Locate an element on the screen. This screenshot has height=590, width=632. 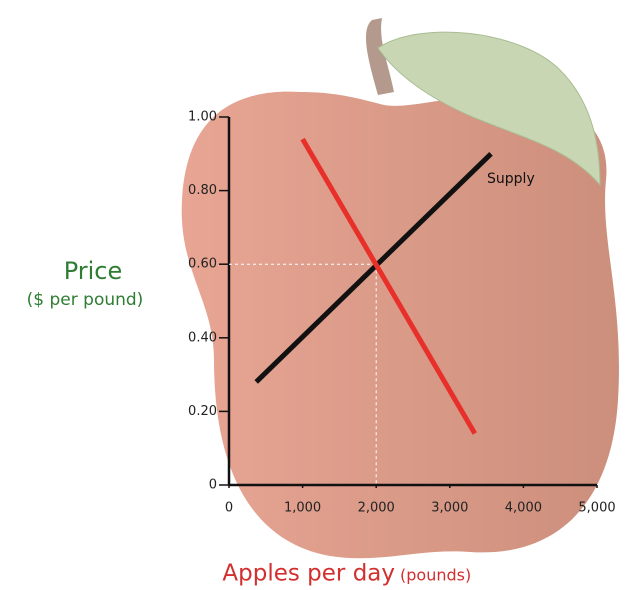
x-tick-label: 4,000 is located at coordinates (523, 508).